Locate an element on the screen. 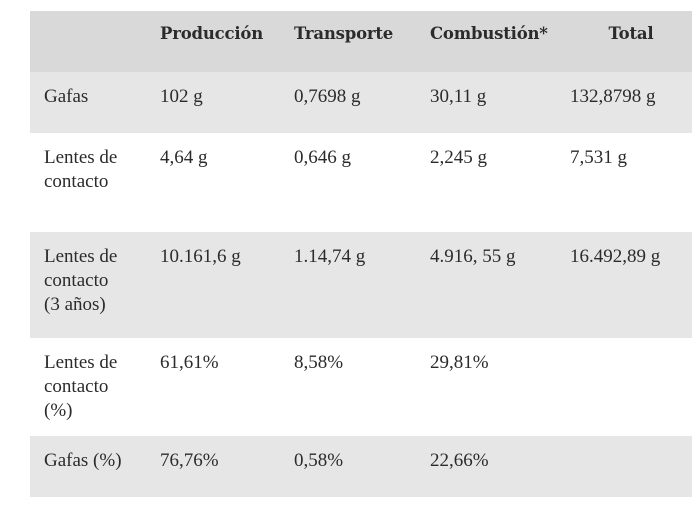 Image resolution: width=700 pixels, height=518 pixels. cell-combustion: 29,81% is located at coordinates (459, 362).